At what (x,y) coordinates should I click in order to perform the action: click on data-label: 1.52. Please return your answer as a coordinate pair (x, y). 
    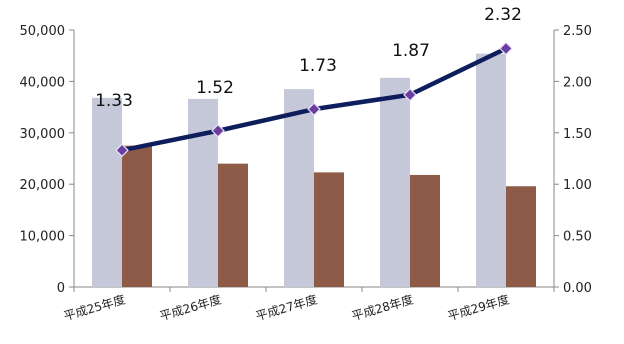
    Looking at the image, I should click on (215, 88).